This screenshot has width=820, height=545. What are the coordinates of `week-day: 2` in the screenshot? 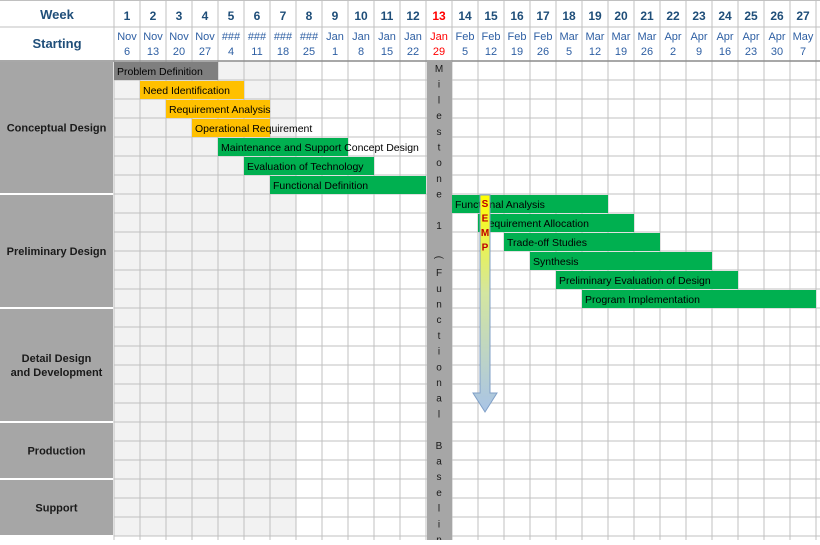 It's located at (673, 52).